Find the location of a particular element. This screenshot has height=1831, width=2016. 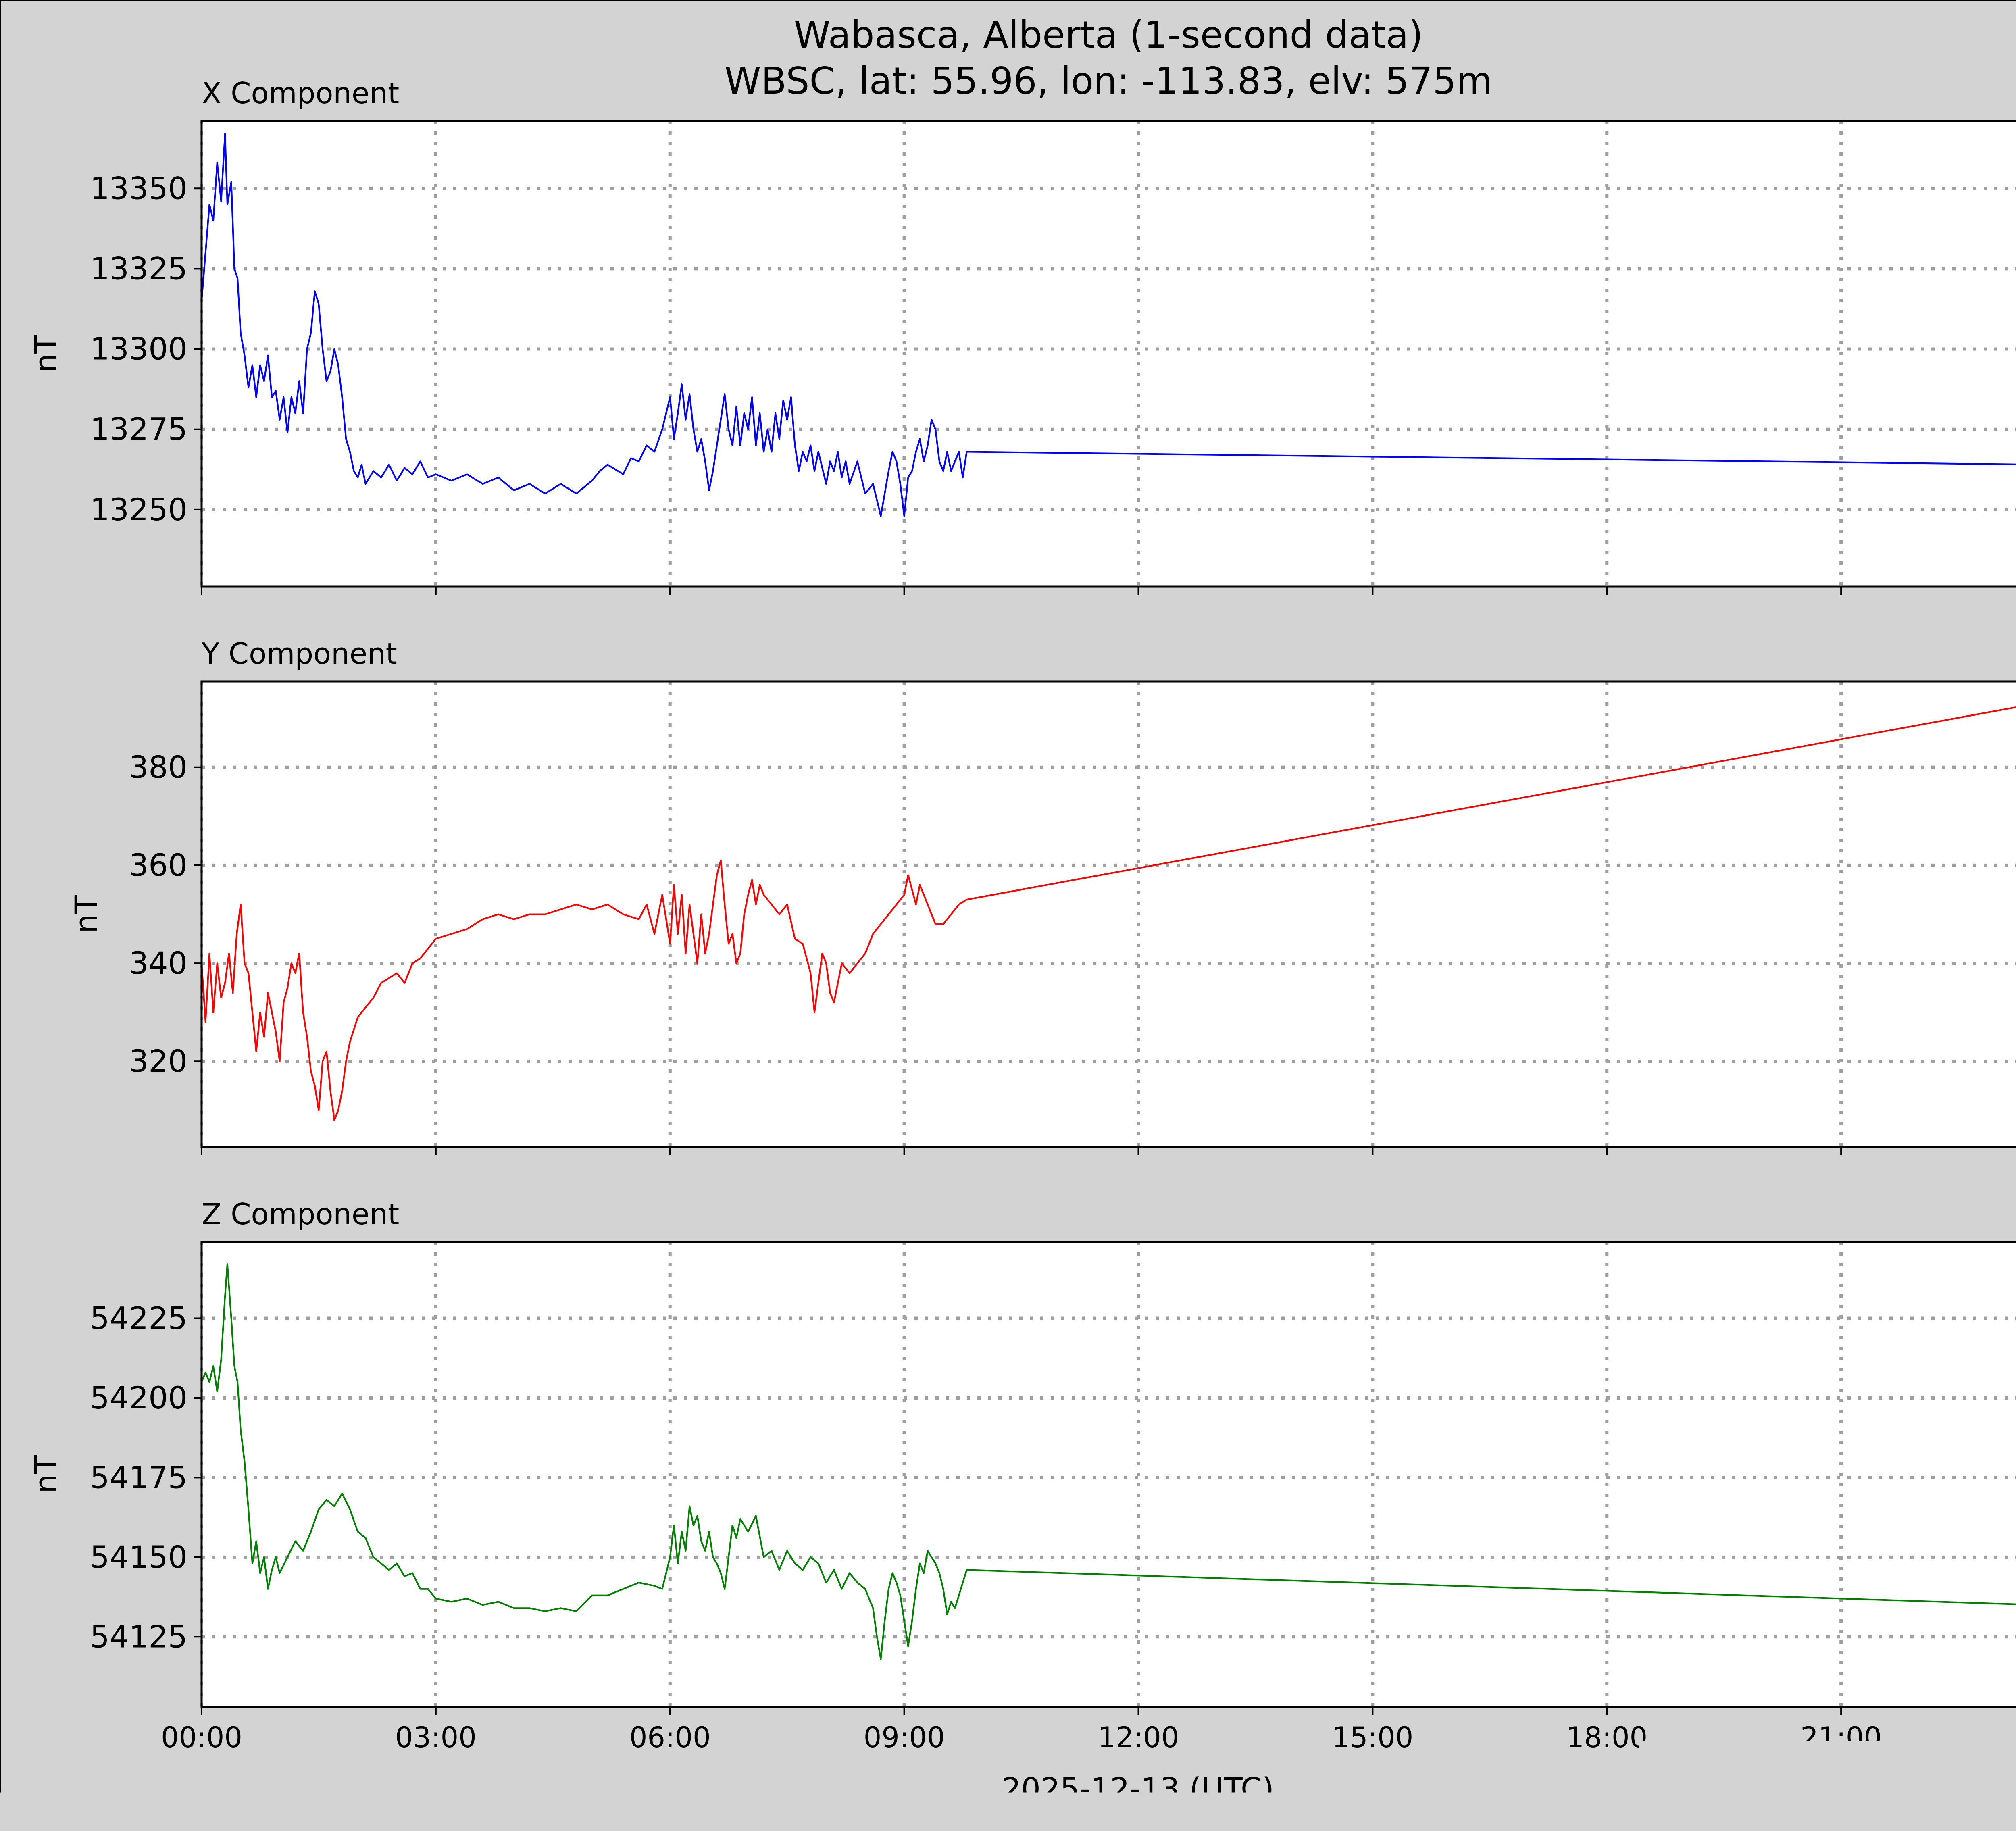

z-component-y-tick-label-54125: 54125 is located at coordinates (138, 1636).